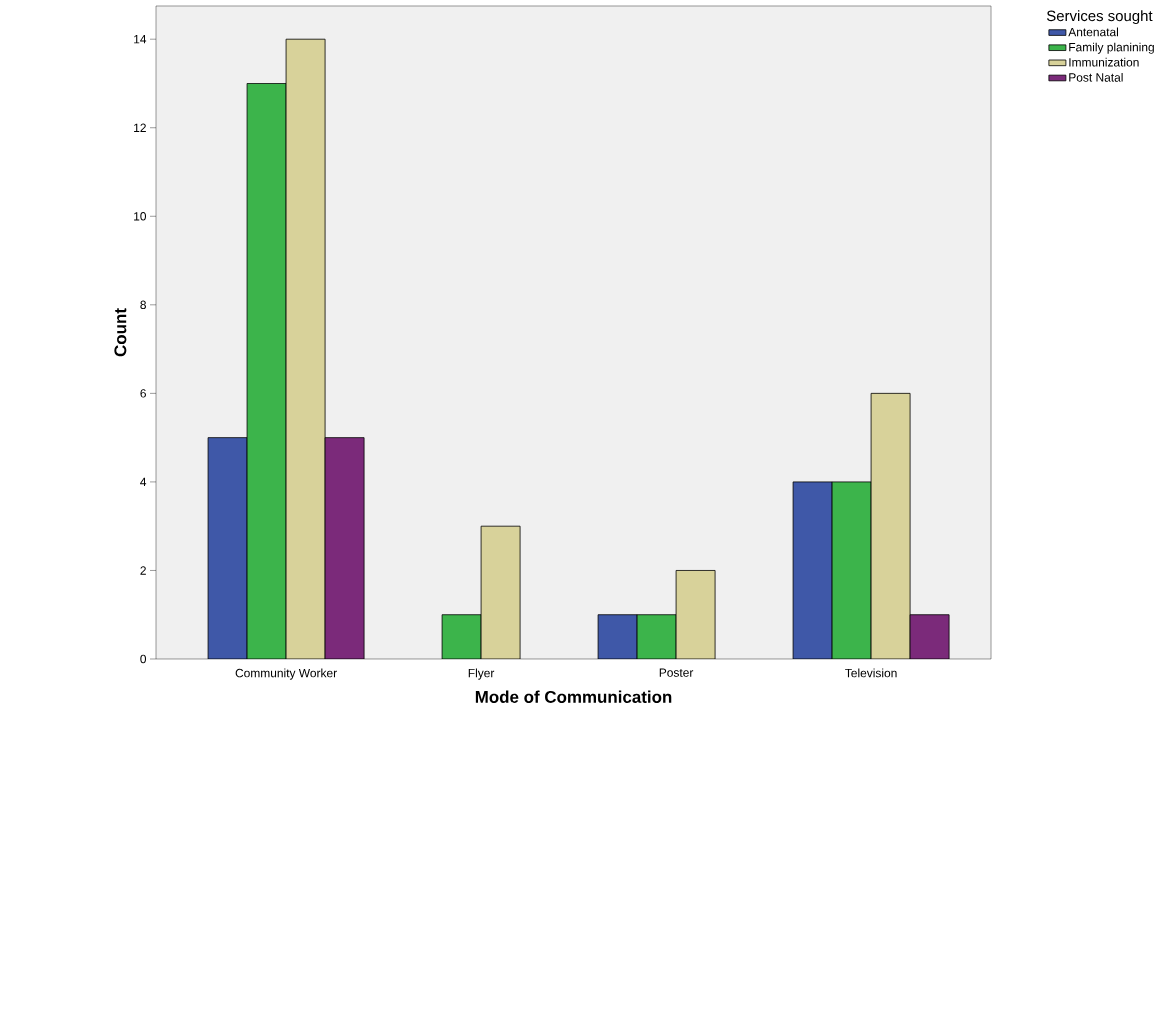 This screenshot has height=1031, width=1168. What do you see at coordinates (120, 332) in the screenshot?
I see `y-axis-title: Count` at bounding box center [120, 332].